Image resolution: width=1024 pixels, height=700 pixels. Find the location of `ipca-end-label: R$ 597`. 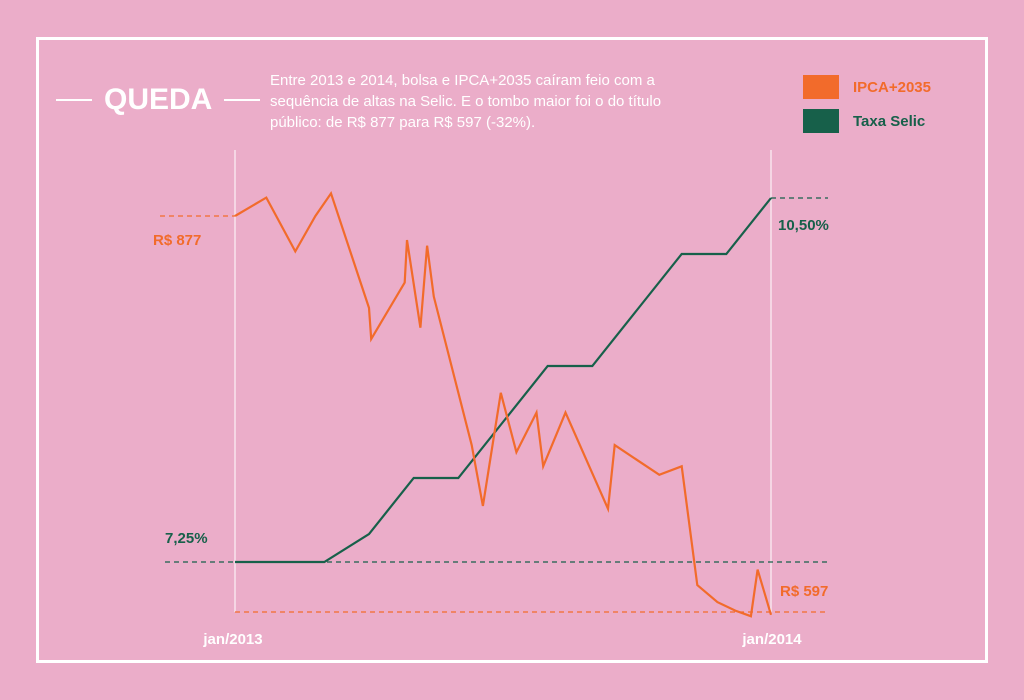

ipca-end-label: R$ 597 is located at coordinates (804, 591).